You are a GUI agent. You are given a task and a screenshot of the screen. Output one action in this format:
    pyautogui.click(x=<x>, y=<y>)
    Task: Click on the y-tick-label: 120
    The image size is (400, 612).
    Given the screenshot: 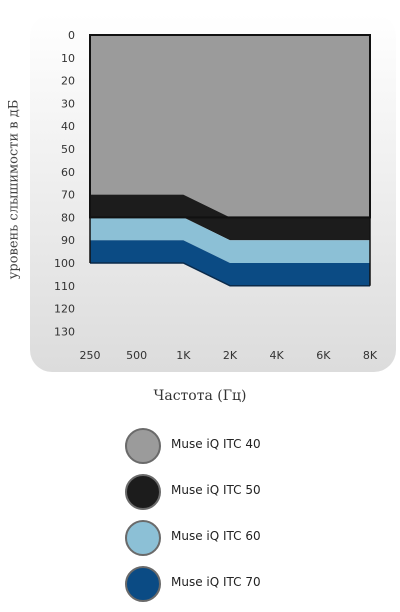 What is the action you would take?
    pyautogui.click(x=64, y=309)
    